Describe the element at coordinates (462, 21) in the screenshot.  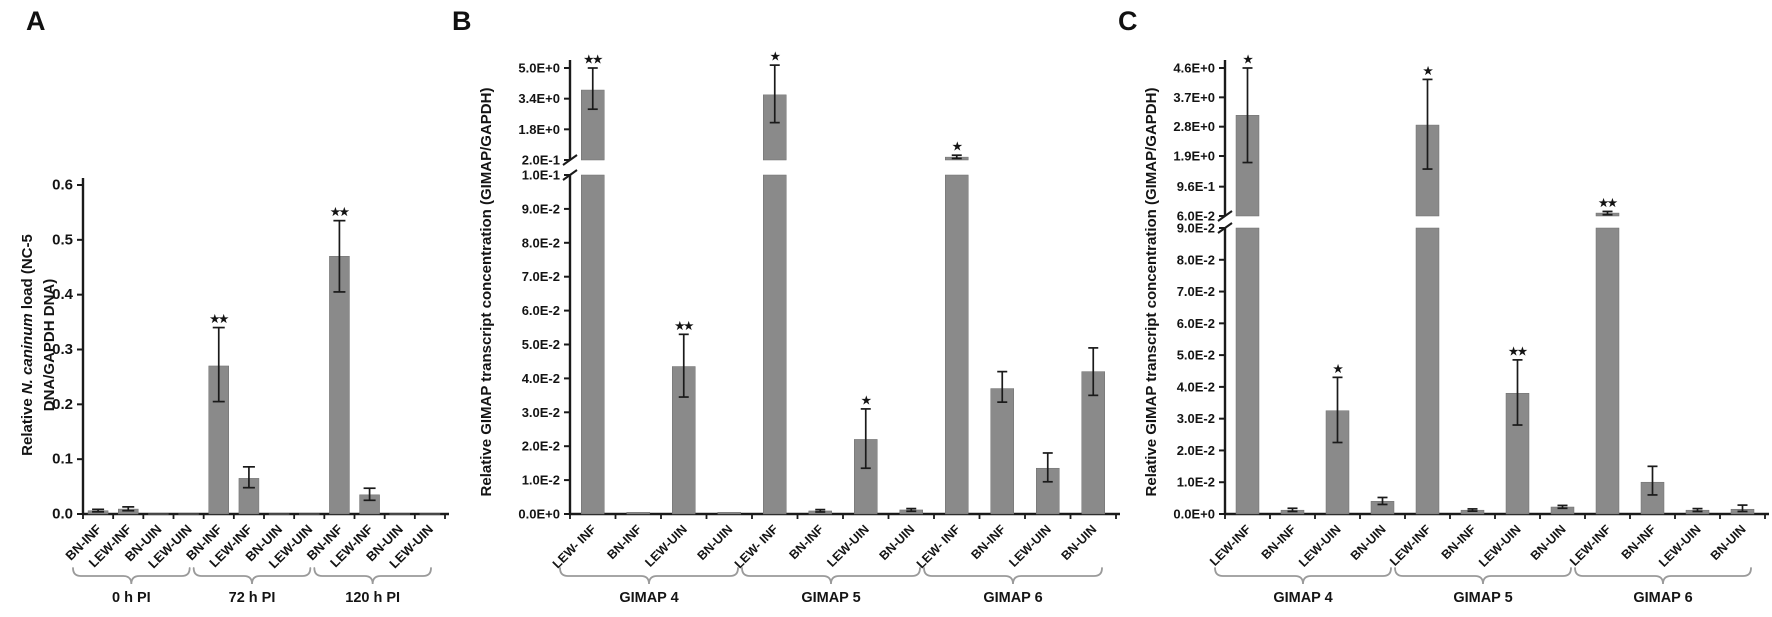
I see `panel-b-label: B` at that location.